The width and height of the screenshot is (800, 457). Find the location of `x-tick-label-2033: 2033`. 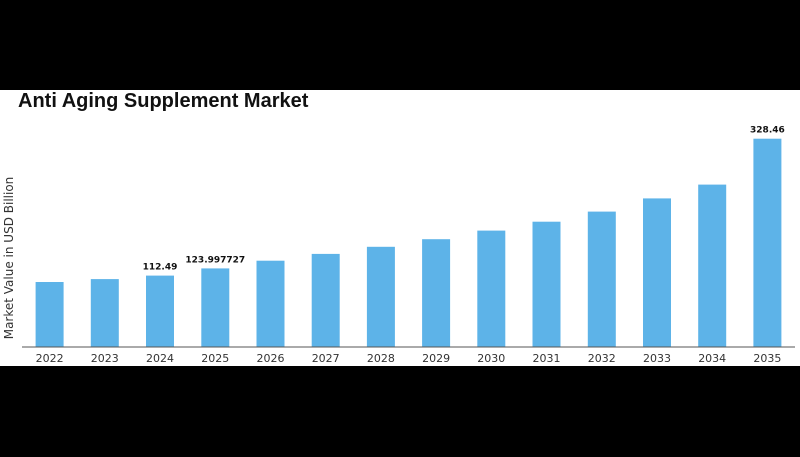

x-tick-label-2033: 2033 is located at coordinates (657, 358).